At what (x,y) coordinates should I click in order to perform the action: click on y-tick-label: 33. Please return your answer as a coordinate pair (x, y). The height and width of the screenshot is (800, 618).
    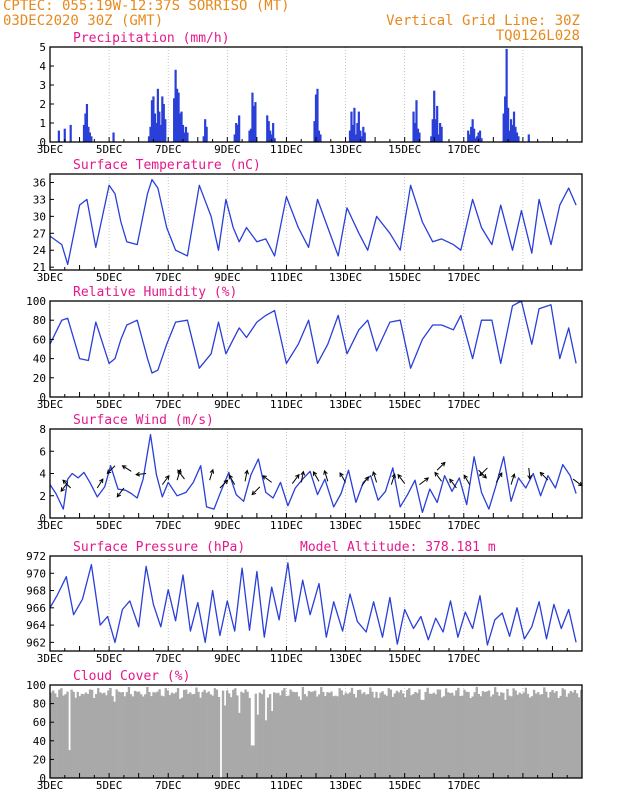
    Looking at the image, I should click on (39, 199).